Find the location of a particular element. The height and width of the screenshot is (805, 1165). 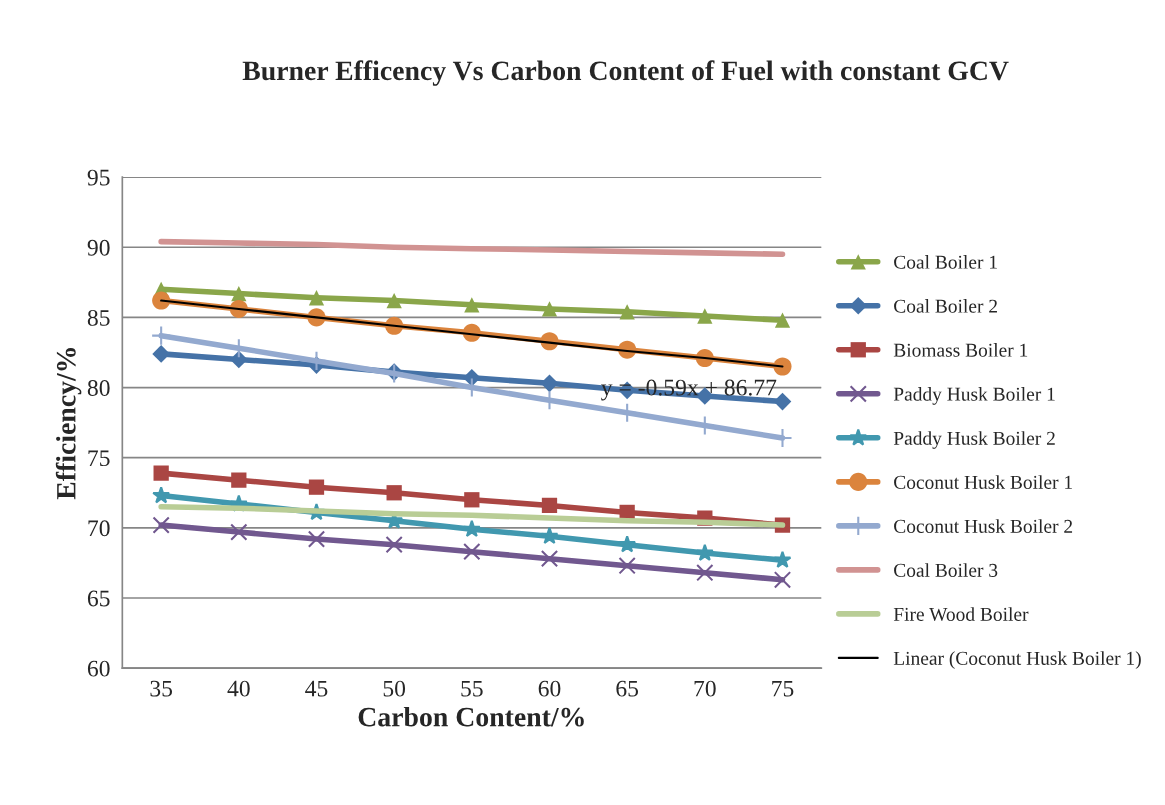

y-axis-title: Efficiency/% is located at coordinates (68, 424).